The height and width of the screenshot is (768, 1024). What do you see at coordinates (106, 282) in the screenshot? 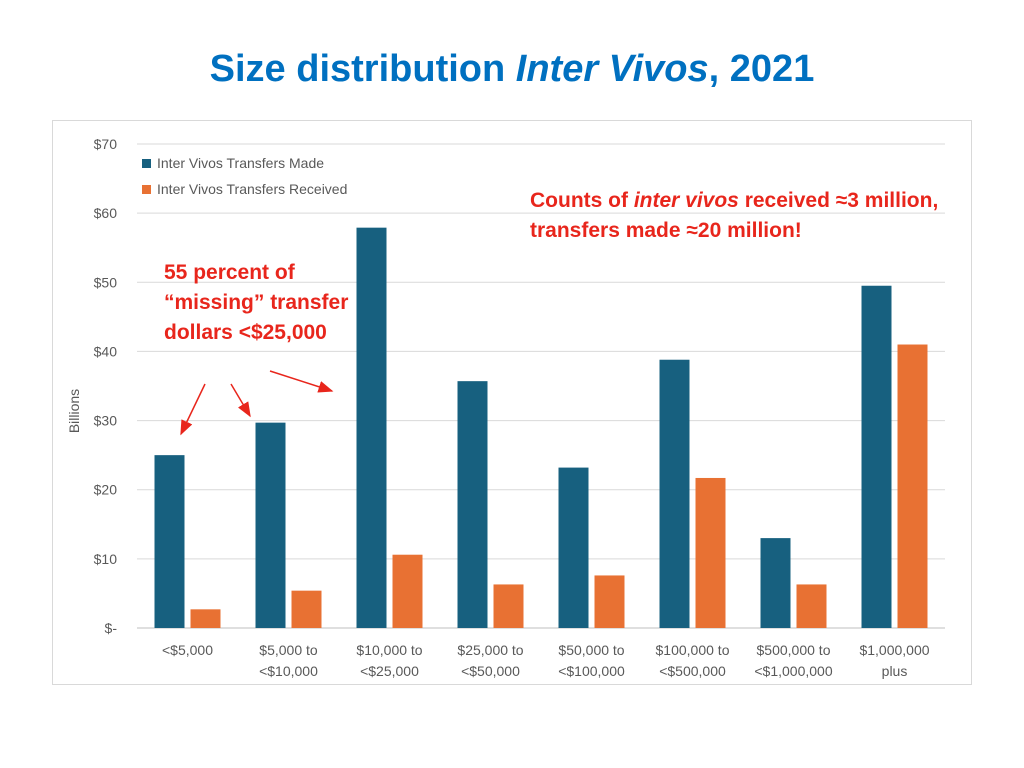
I see `y-tick-label: $50` at bounding box center [106, 282].